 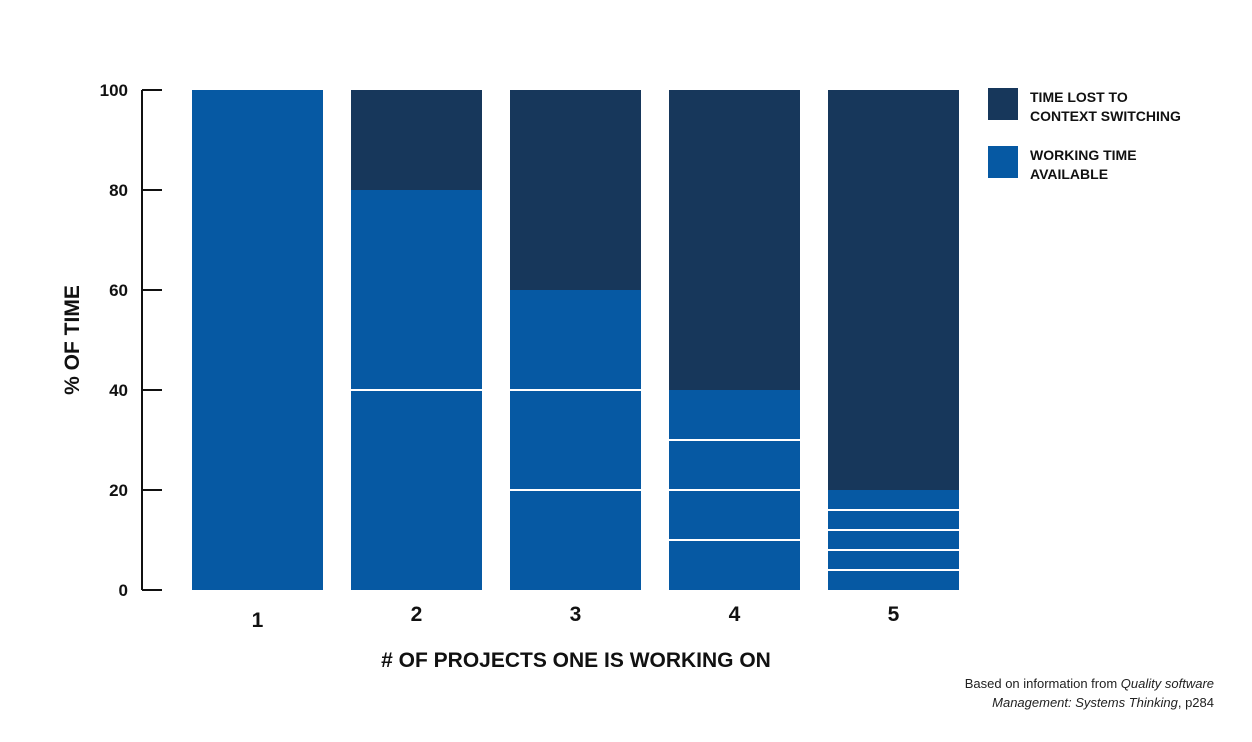 I want to click on y-tick-label: 40, so click(x=118, y=390).